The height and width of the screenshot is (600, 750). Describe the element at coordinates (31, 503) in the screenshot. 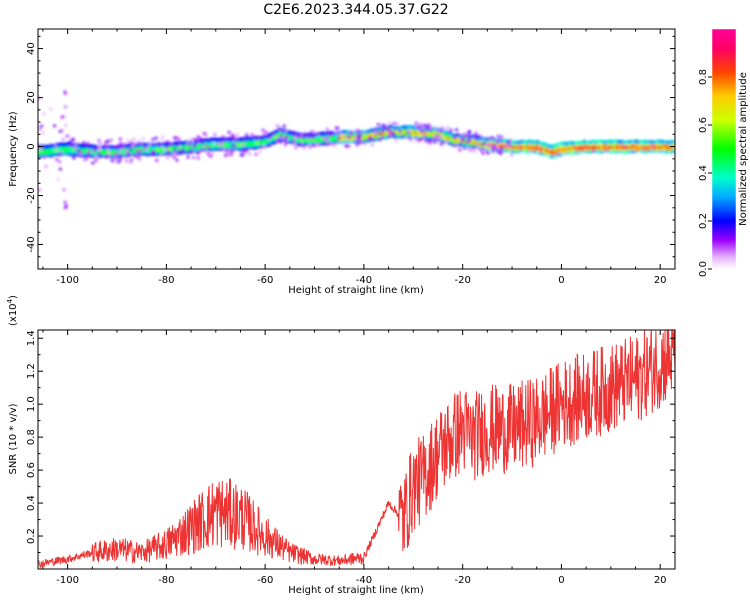

I see `y-tick-label: 0.4` at that location.